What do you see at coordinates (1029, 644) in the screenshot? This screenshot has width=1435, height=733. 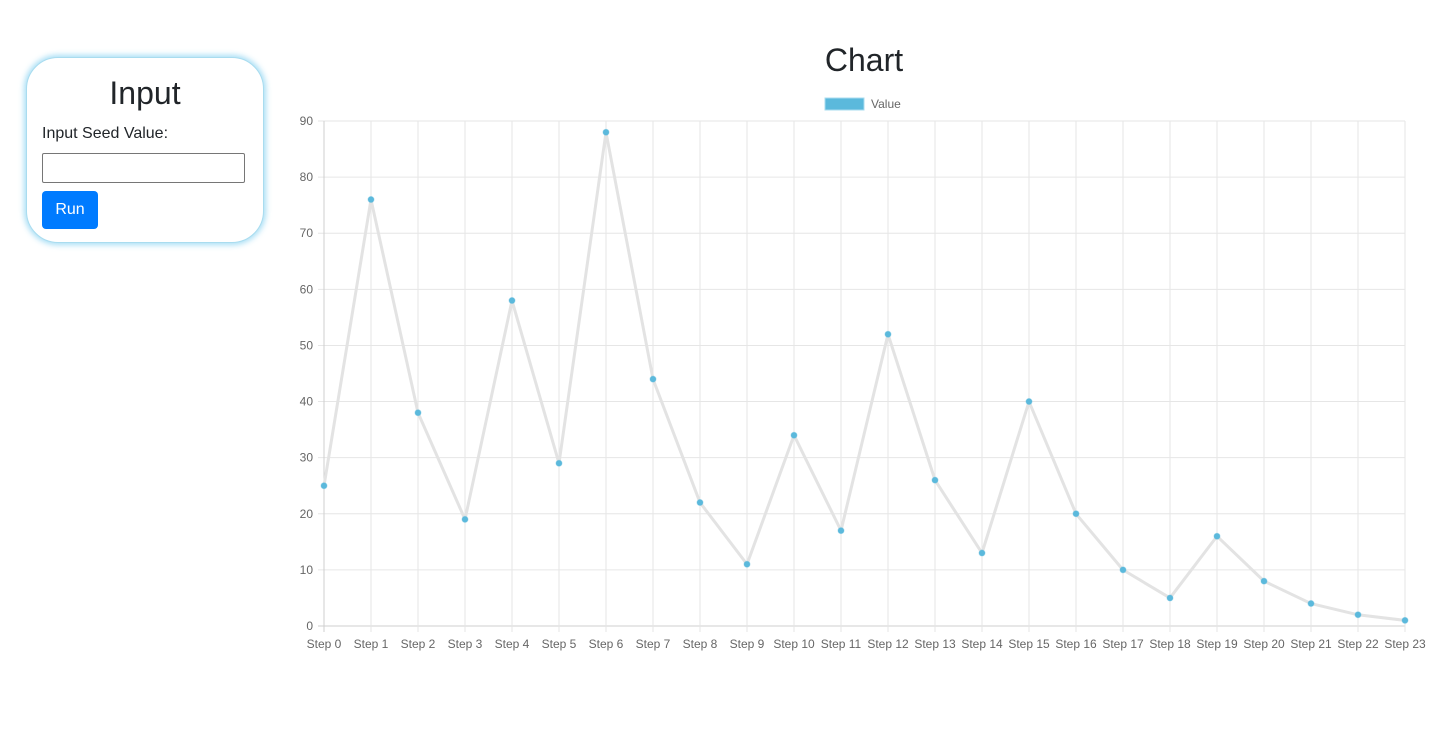 I see `x-tick-label: Step 15` at bounding box center [1029, 644].